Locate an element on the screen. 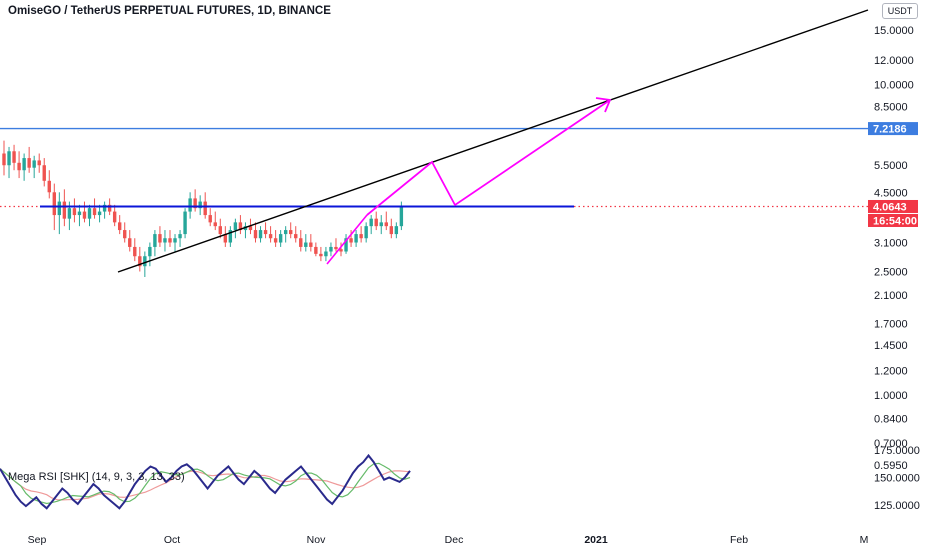 This screenshot has width=932, height=555. price-tick-label: 1.4500 is located at coordinates (891, 346).